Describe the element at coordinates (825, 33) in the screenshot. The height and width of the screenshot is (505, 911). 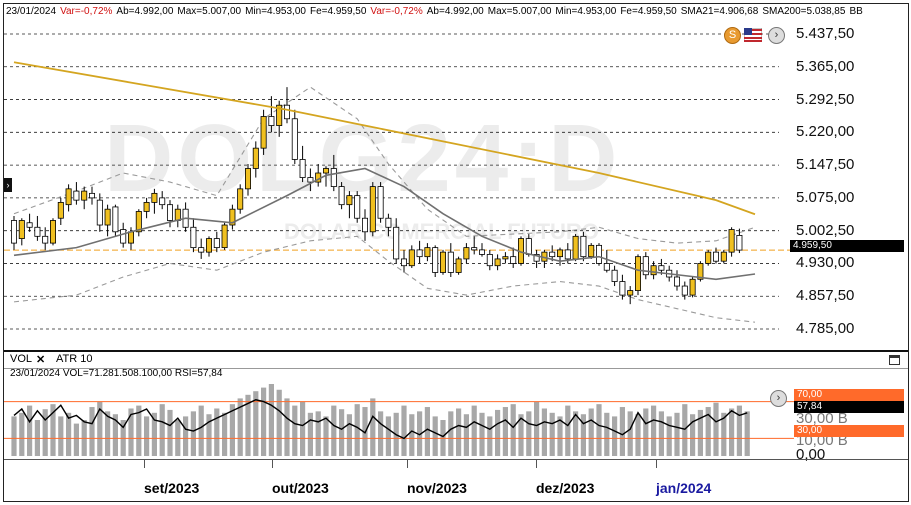
I see `price-tick-label: 5.437,50` at that location.